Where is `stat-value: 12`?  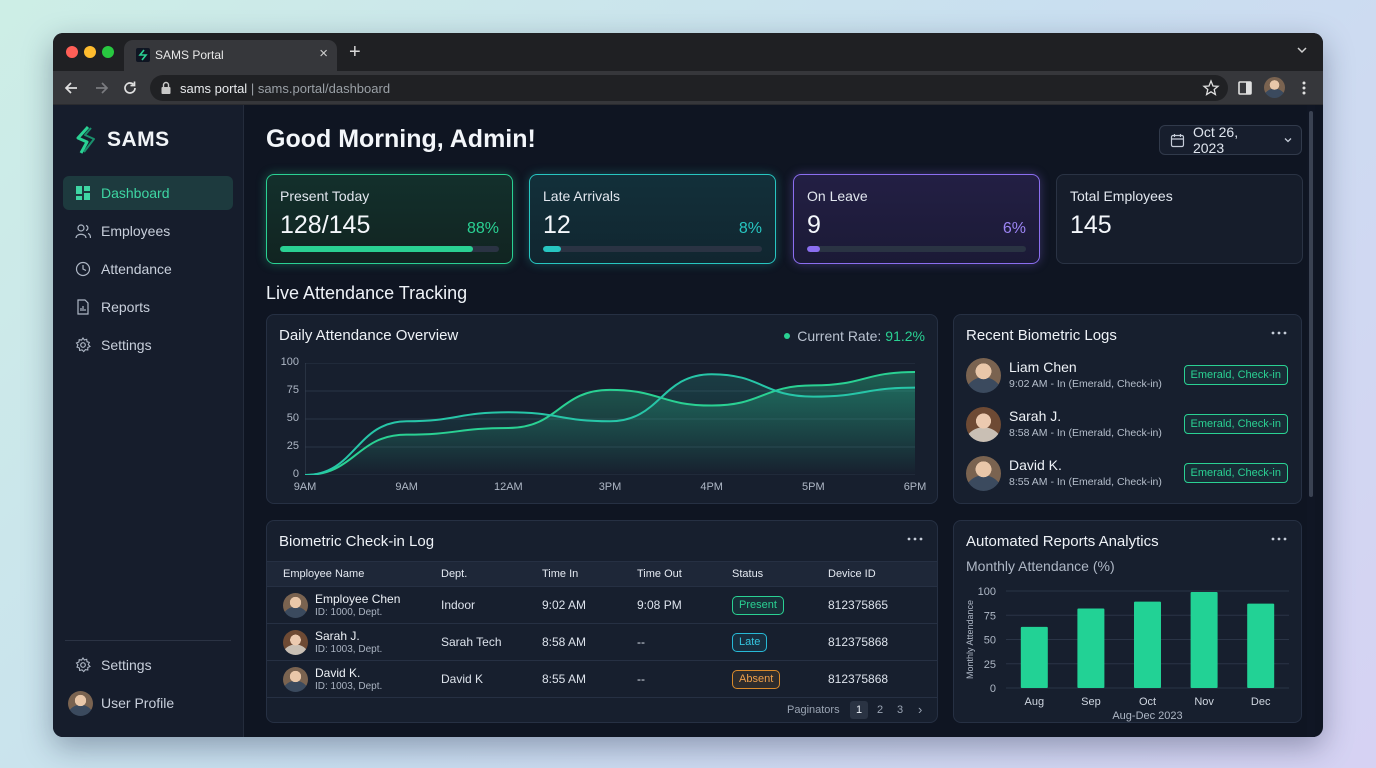 stat-value: 12 is located at coordinates (557, 225).